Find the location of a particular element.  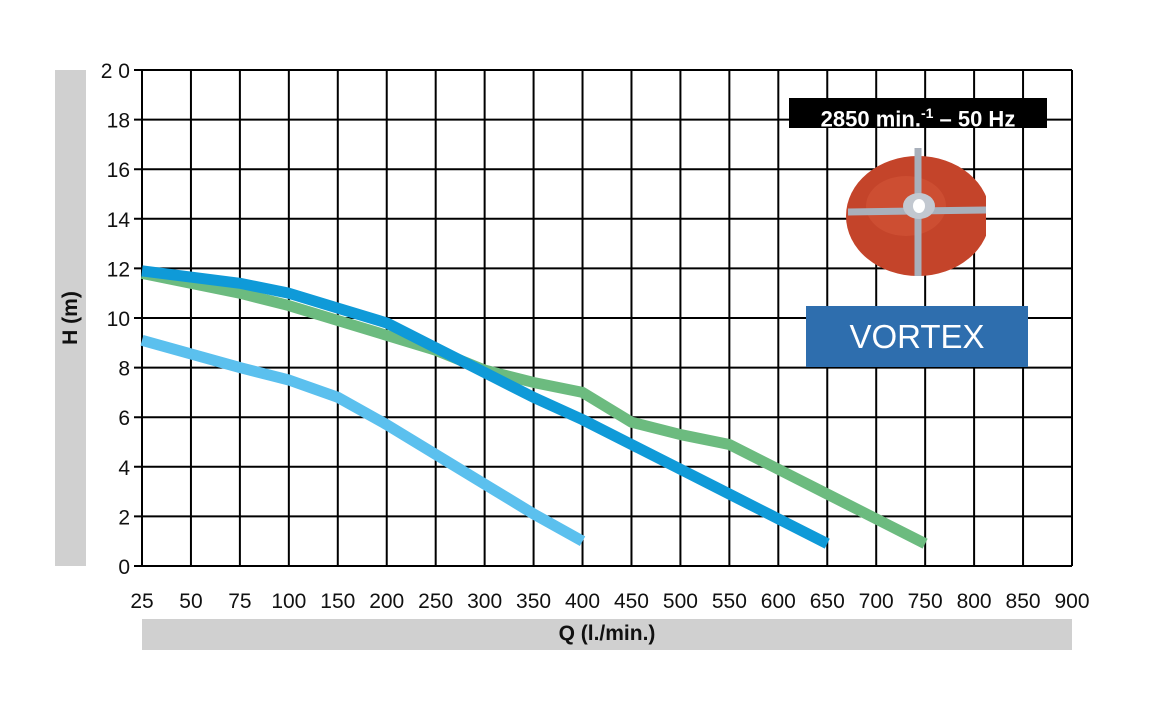

vortex-label: VORTEX is located at coordinates (917, 336).